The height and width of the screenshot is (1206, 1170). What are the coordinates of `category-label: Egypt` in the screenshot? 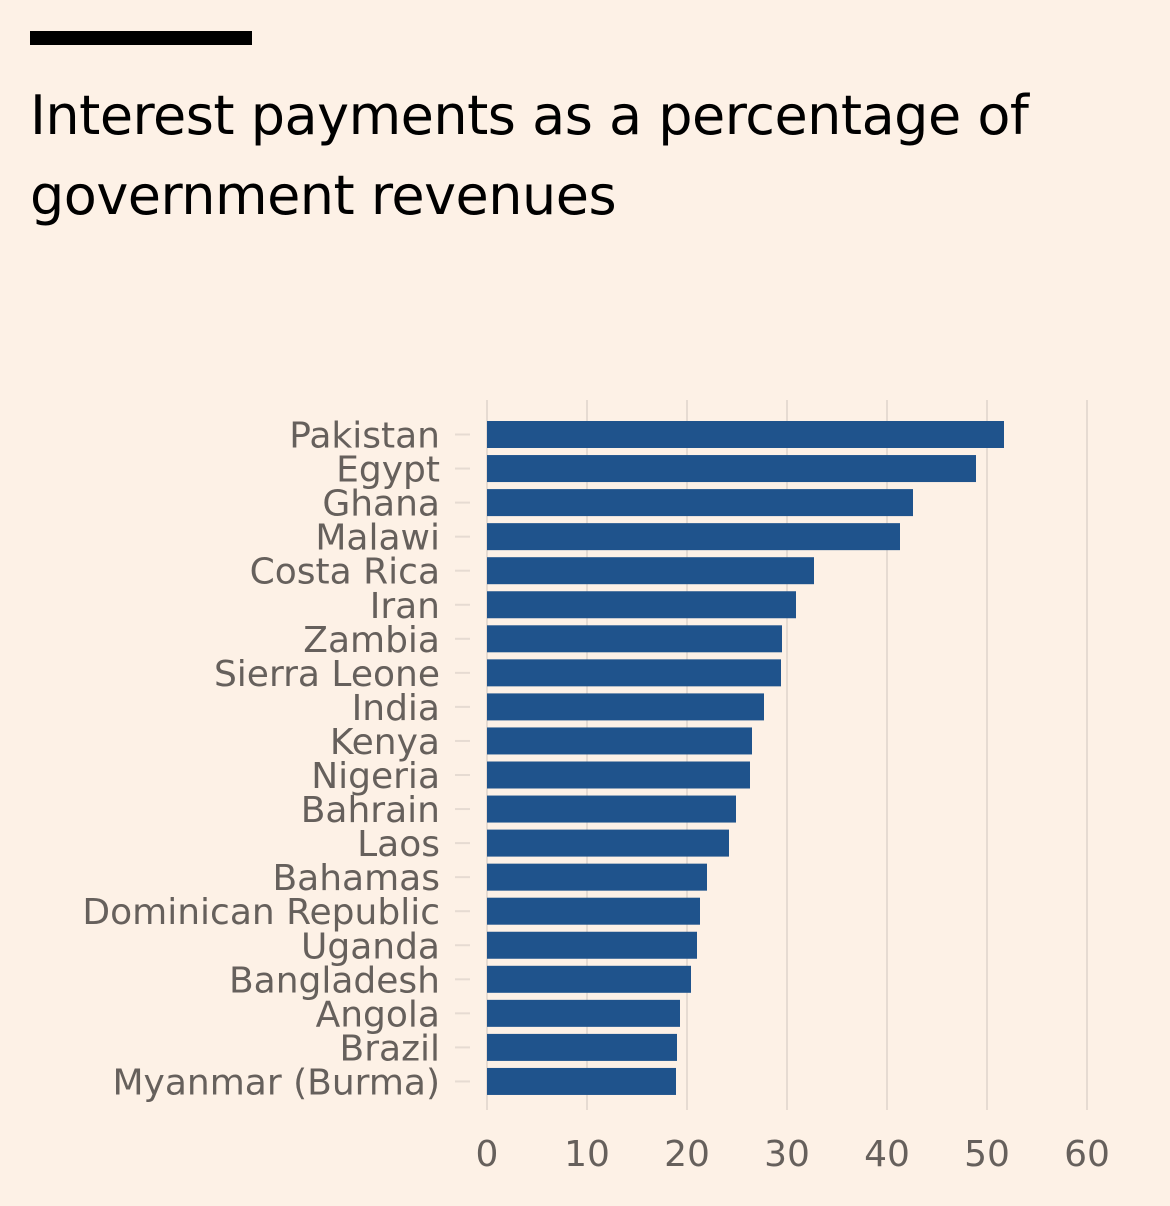 It's located at (388, 470).